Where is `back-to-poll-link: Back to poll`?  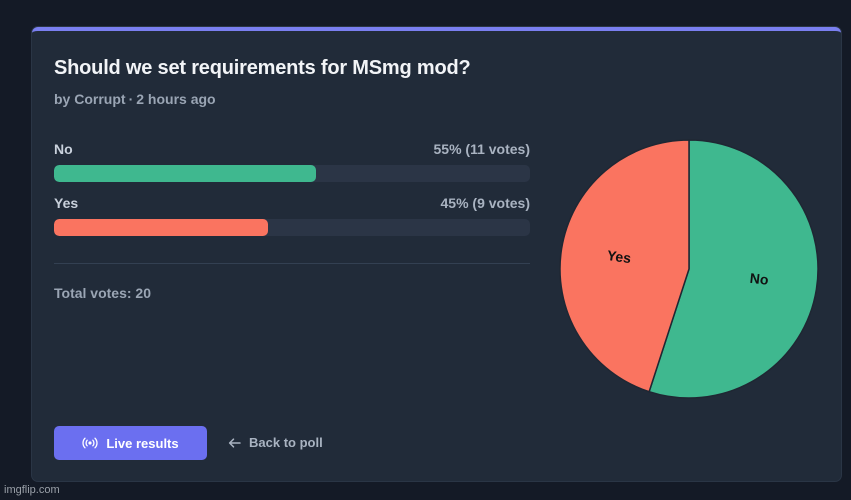 back-to-poll-link: Back to poll is located at coordinates (275, 442).